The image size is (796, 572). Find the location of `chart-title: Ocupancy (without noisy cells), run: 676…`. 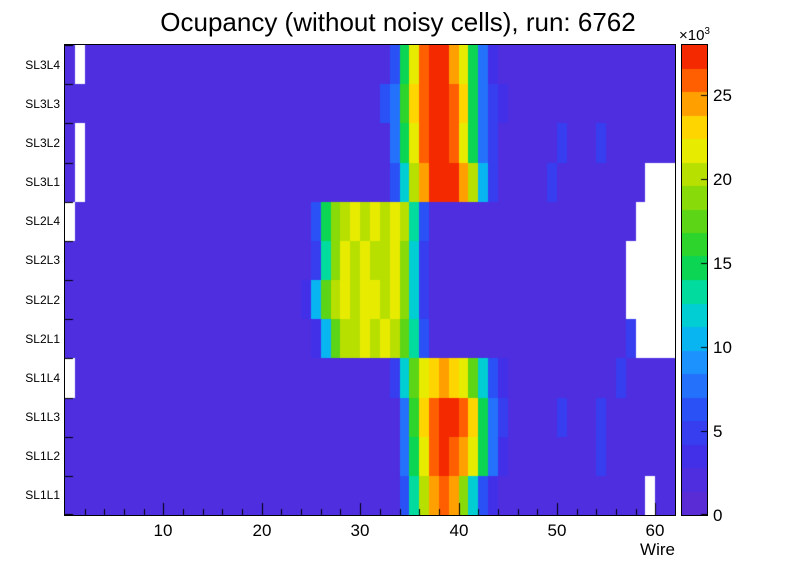

chart-title: Ocupancy (without noisy cells), run: 676… is located at coordinates (398, 22).